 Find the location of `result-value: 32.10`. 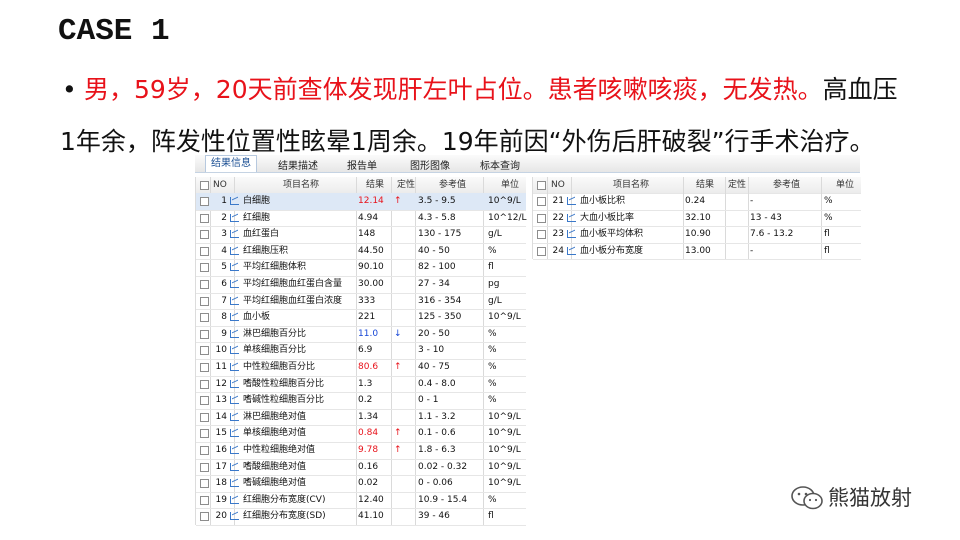

result-value: 32.10 is located at coordinates (698, 217).